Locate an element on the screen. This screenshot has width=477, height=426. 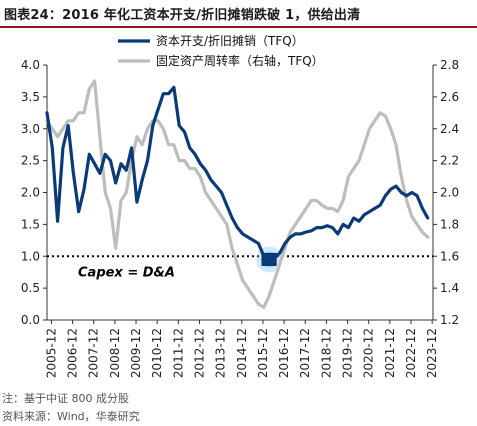
x-tick-label: 2022-12 is located at coordinates (411, 353).